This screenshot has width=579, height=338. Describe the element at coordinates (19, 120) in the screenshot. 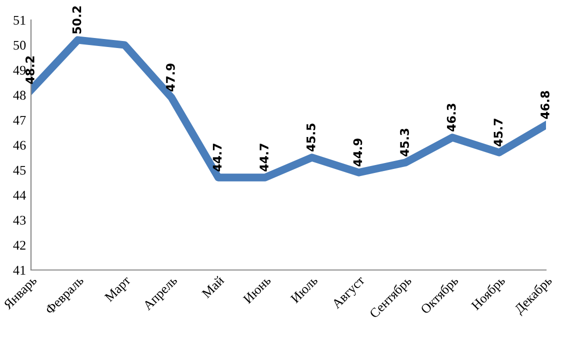

I see `y-tick-label: 47` at that location.